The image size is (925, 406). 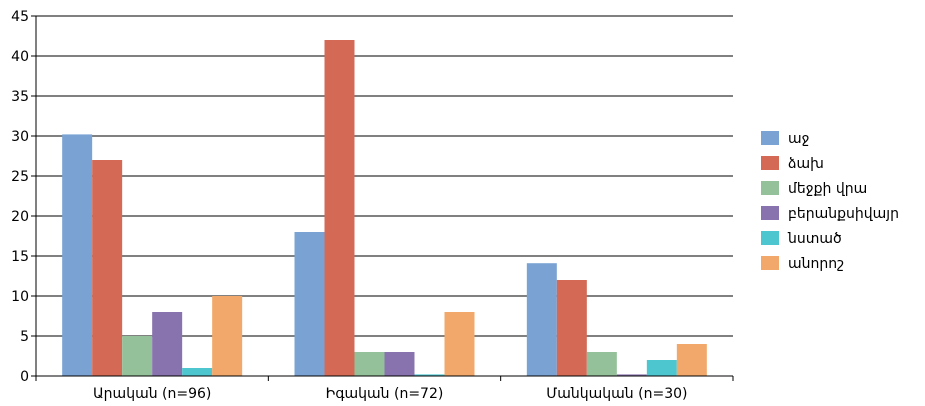 What do you see at coordinates (816, 264) in the screenshot?
I see `legend-label: անորոշ` at bounding box center [816, 264].